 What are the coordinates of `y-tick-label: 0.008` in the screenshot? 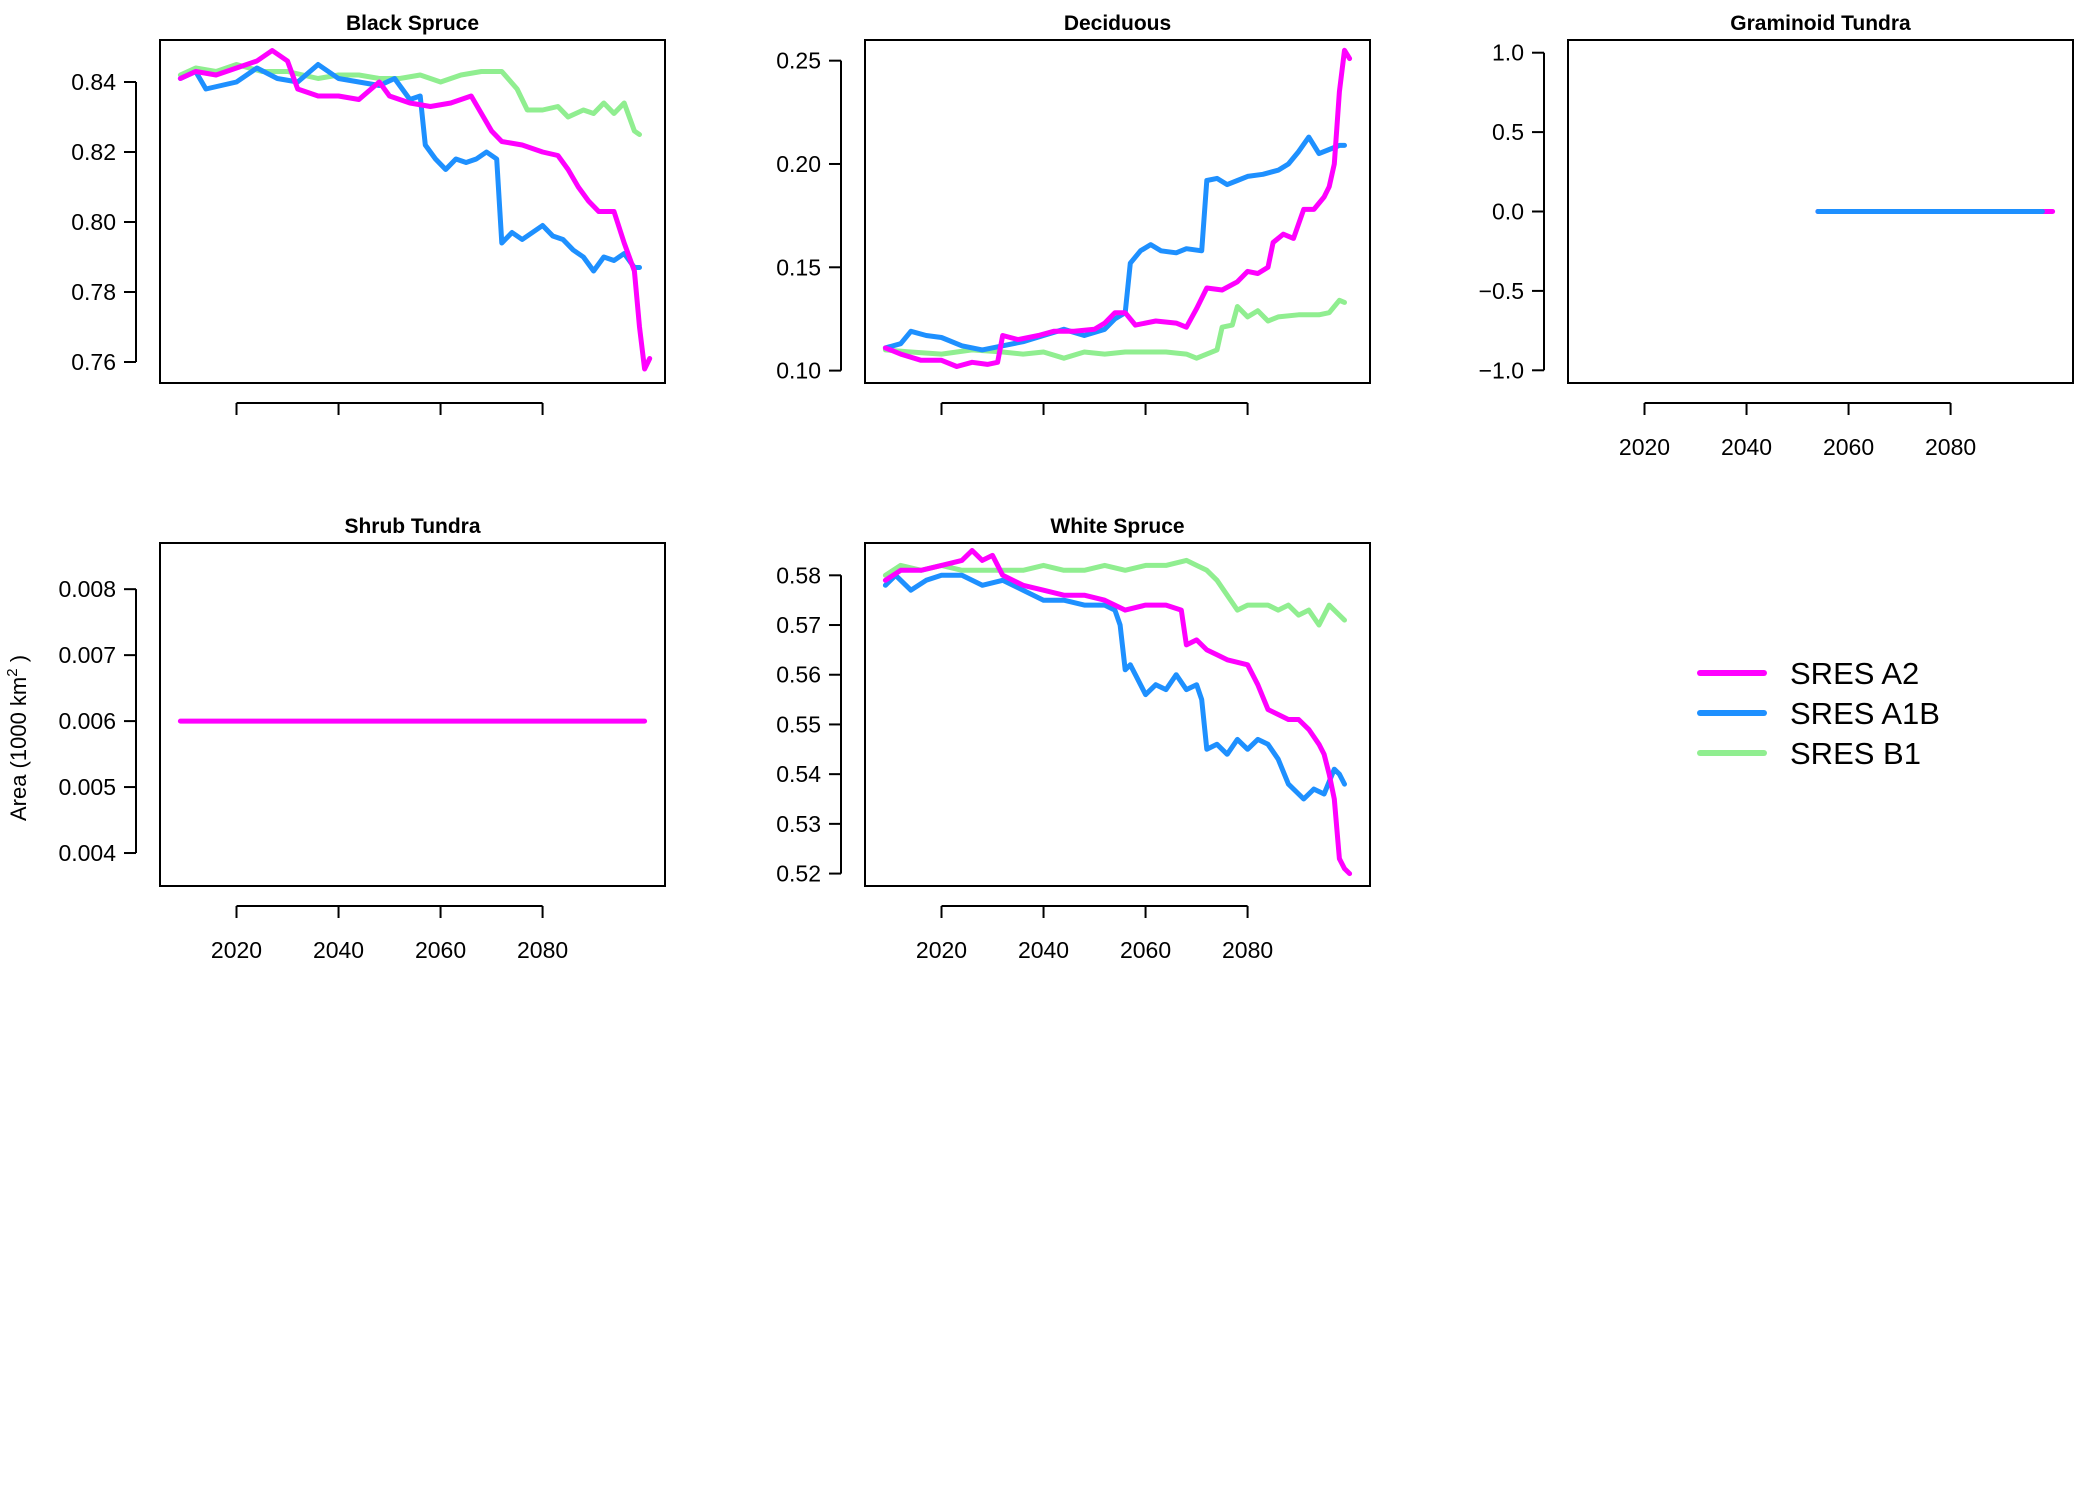 It's located at (87, 589).